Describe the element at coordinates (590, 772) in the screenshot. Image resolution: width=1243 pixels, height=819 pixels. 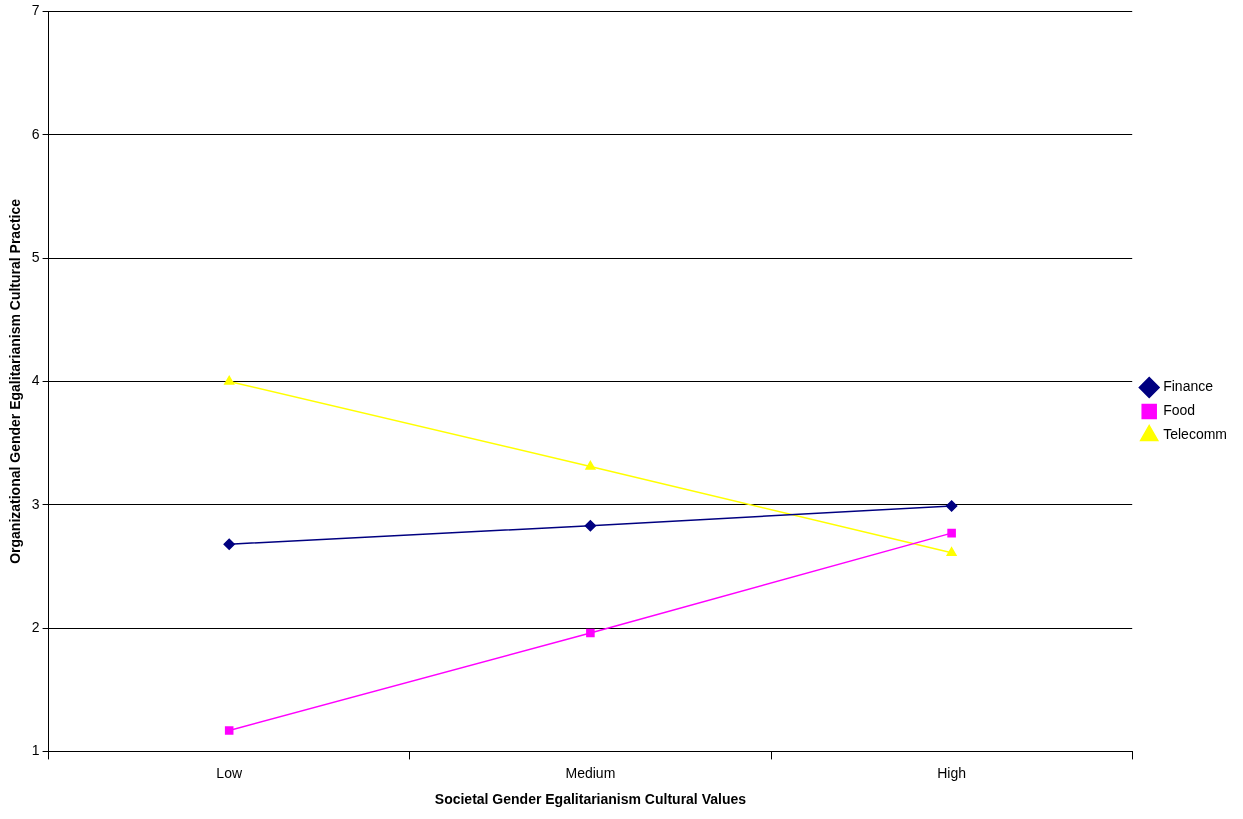
I see `x-tick-label: Medium` at that location.